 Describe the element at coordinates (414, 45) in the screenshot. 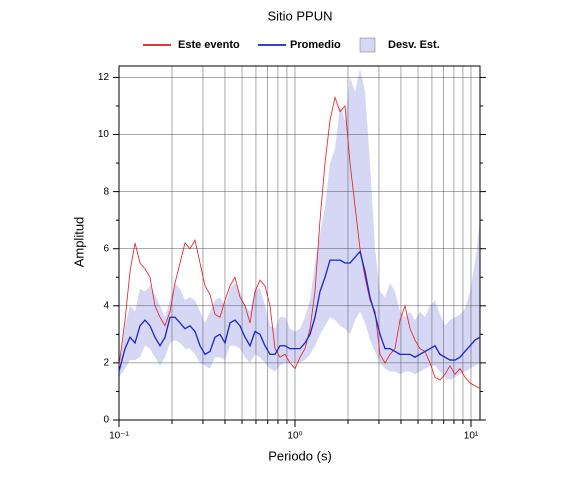

I see `legend-label: Desv. Est.` at that location.